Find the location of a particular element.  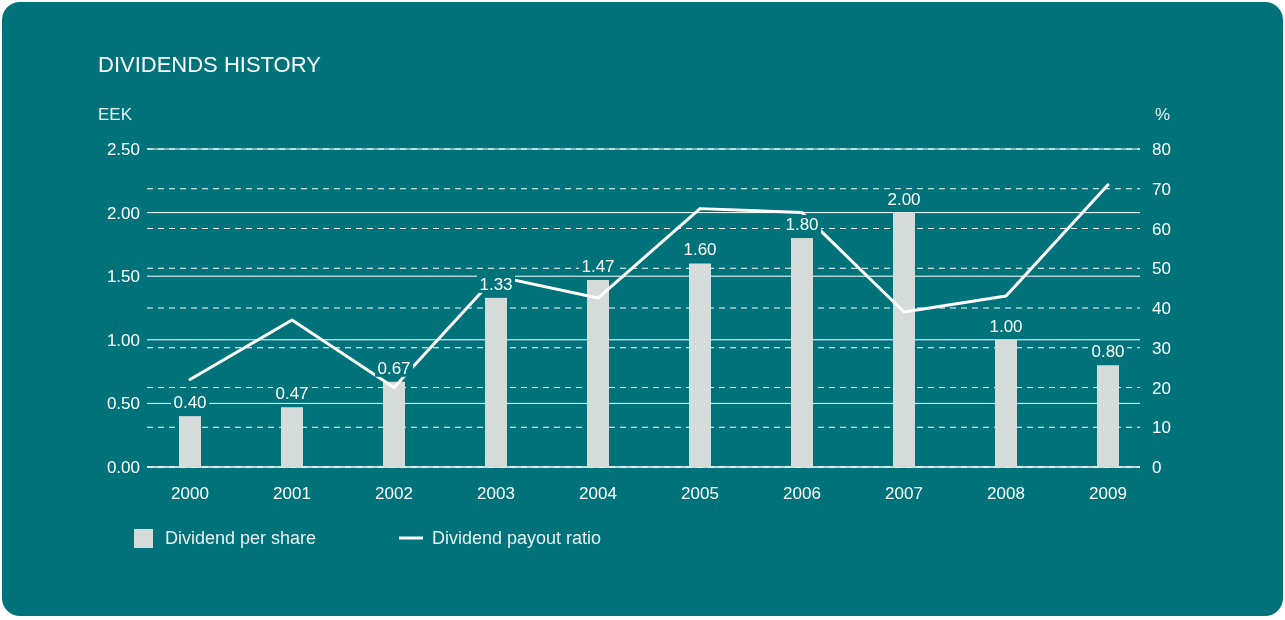

y2-tick-label: 60 is located at coordinates (1161, 229).